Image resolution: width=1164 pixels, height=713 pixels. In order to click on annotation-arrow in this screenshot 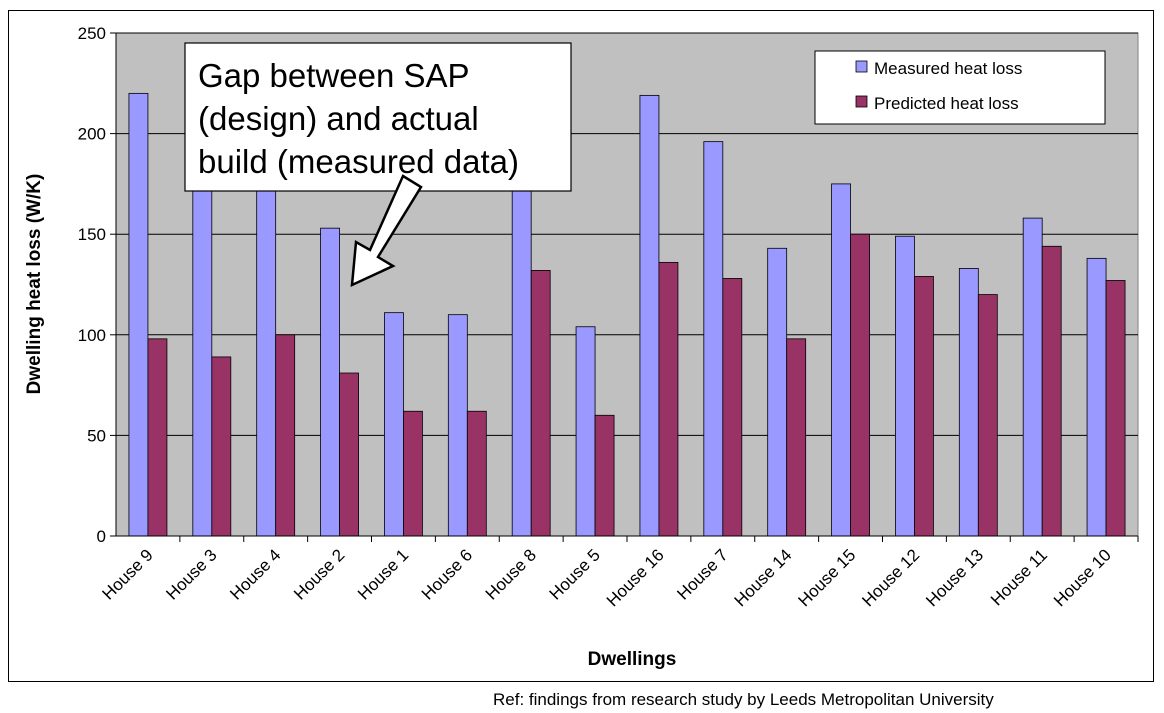, I will do `click(386, 231)`.